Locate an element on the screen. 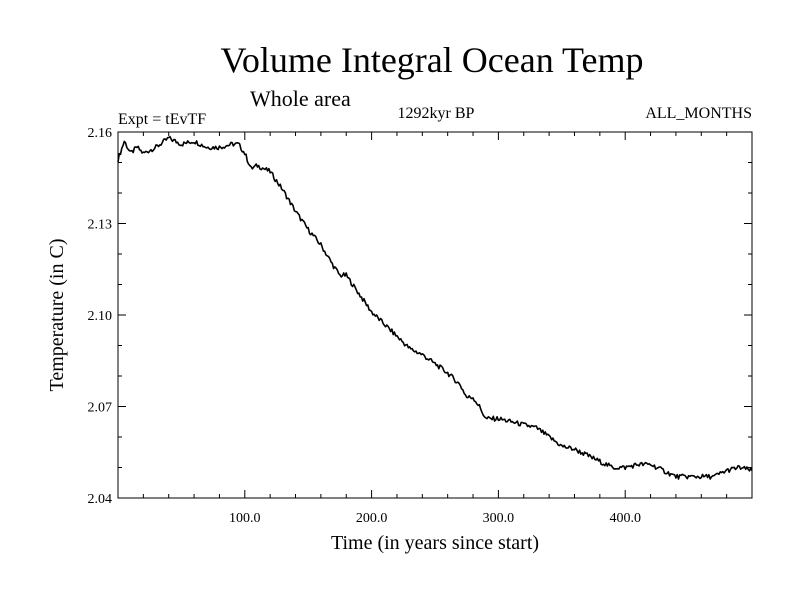 The width and height of the screenshot is (800, 600). chart-subtitle: Whole area is located at coordinates (300, 98).